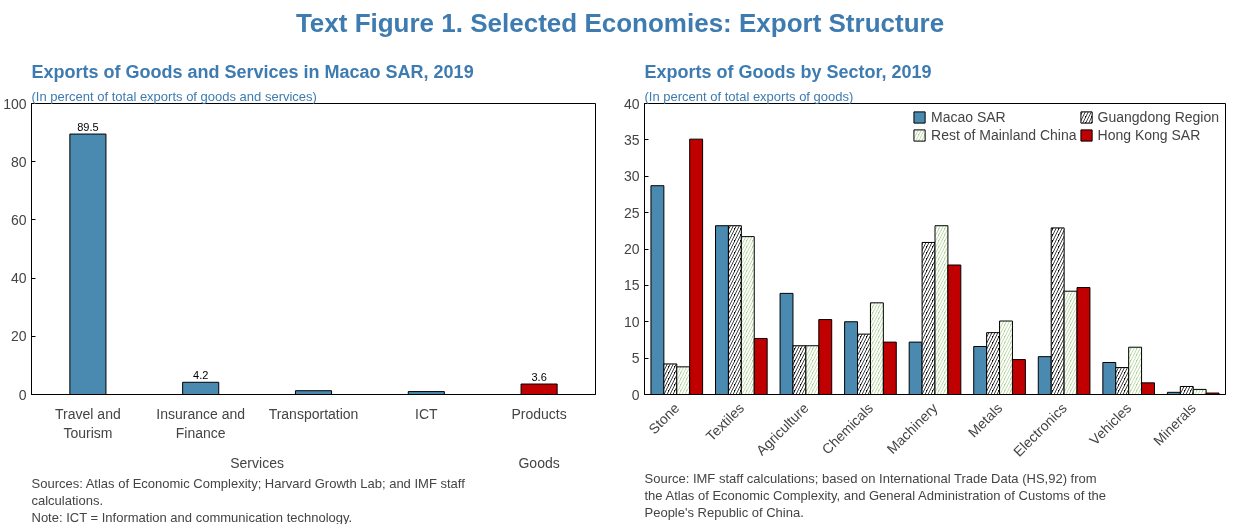  I want to click on data-label: 4.2, so click(201, 375).